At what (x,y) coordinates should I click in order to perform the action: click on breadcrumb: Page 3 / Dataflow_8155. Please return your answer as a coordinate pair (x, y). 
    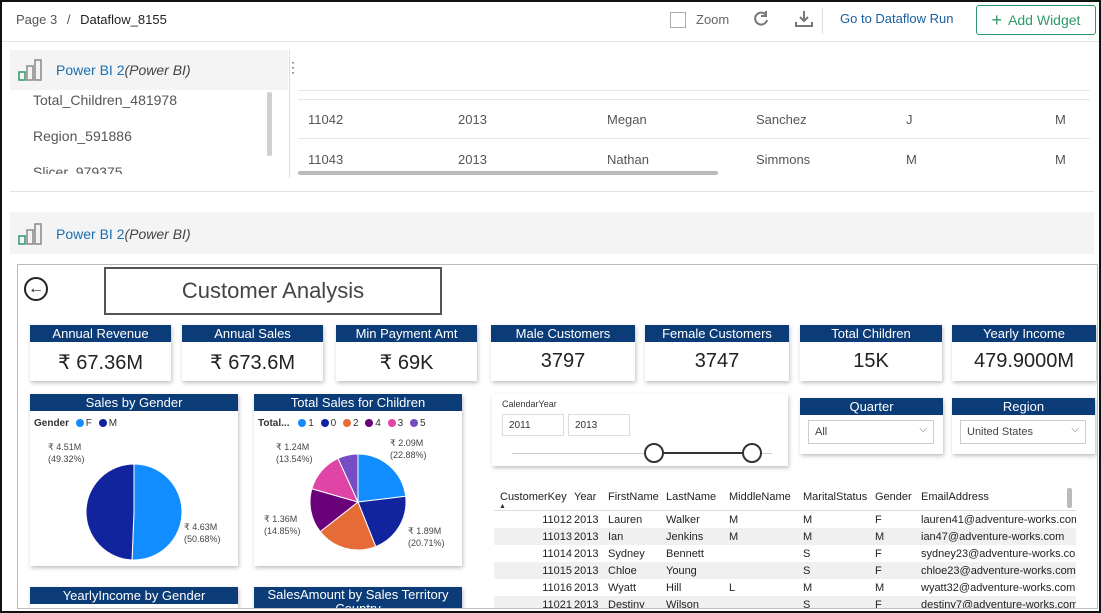
    Looking at the image, I should click on (91, 19).